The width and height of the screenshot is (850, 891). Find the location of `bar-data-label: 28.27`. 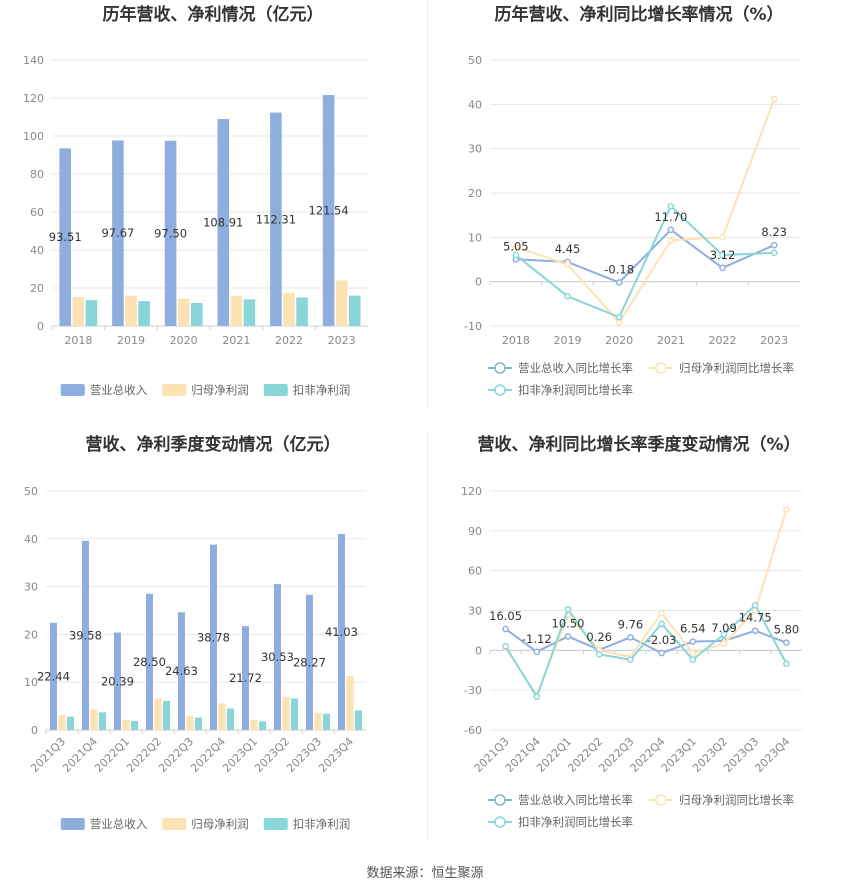

bar-data-label: 28.27 is located at coordinates (309, 662).